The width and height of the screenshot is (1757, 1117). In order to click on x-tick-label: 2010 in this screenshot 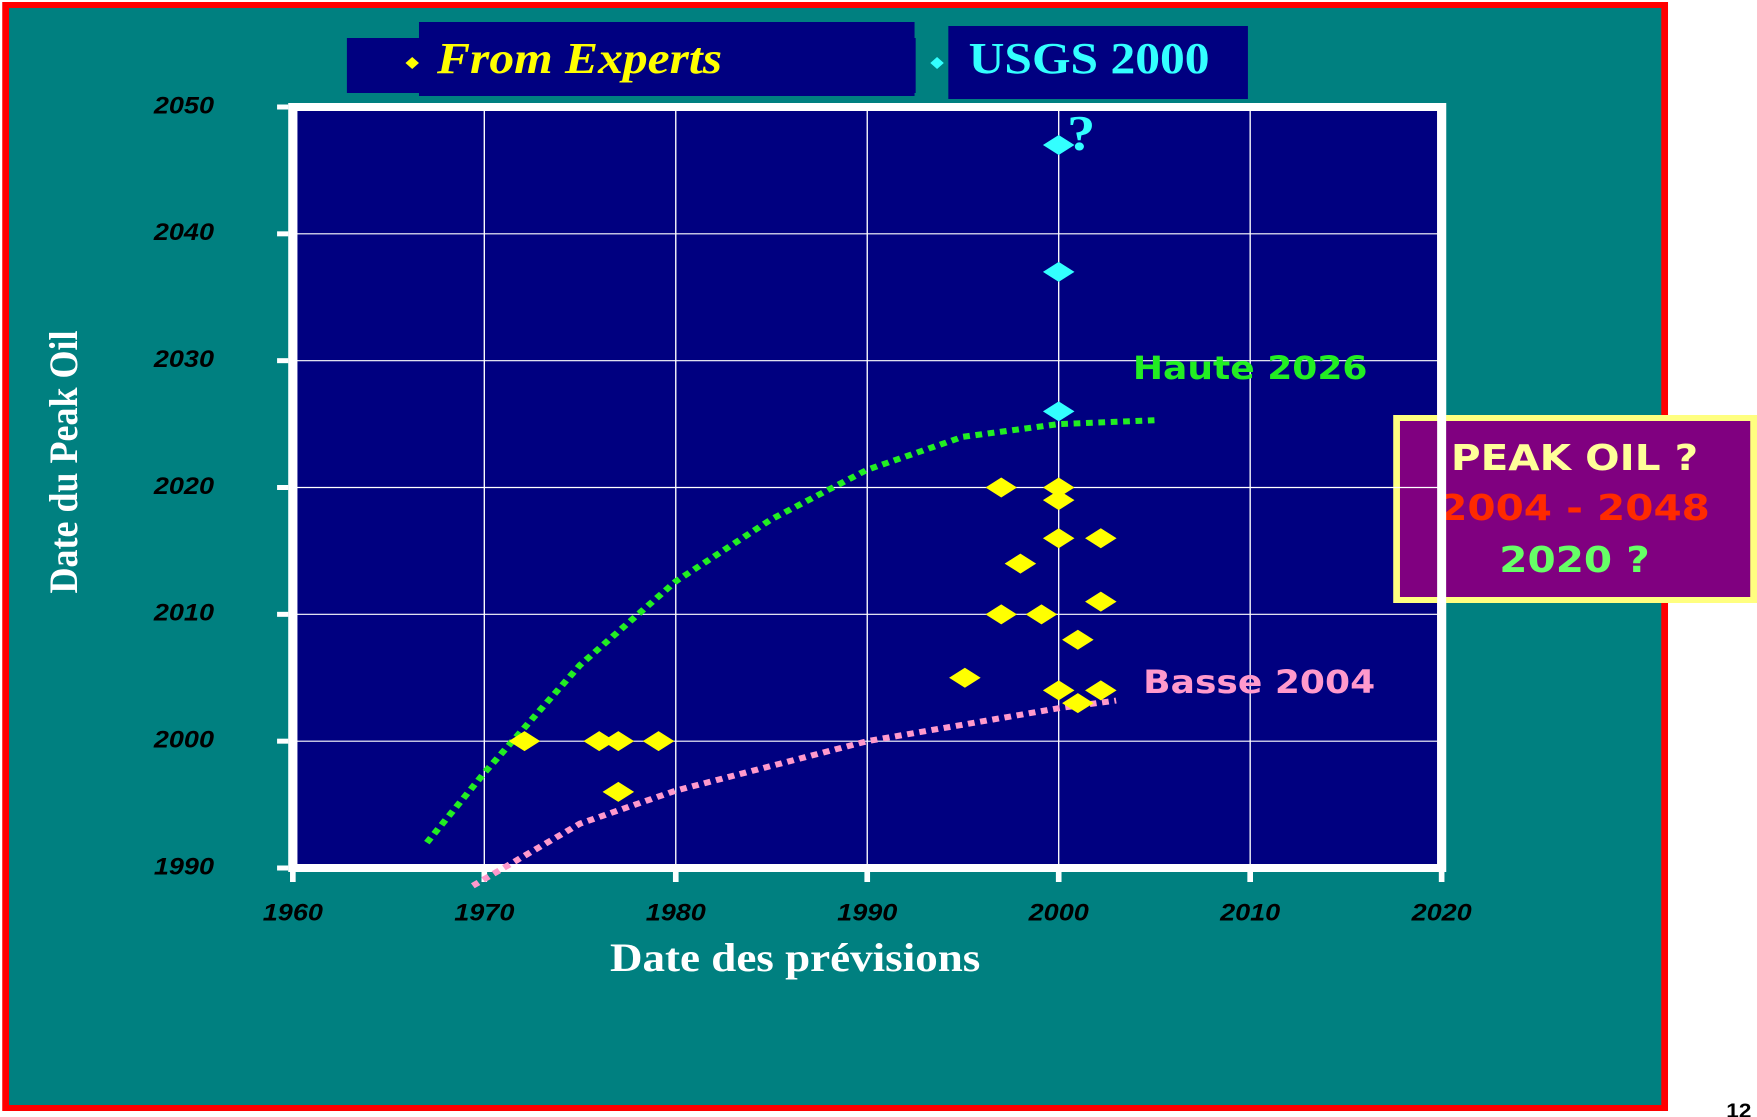, I will do `click(1249, 913)`.